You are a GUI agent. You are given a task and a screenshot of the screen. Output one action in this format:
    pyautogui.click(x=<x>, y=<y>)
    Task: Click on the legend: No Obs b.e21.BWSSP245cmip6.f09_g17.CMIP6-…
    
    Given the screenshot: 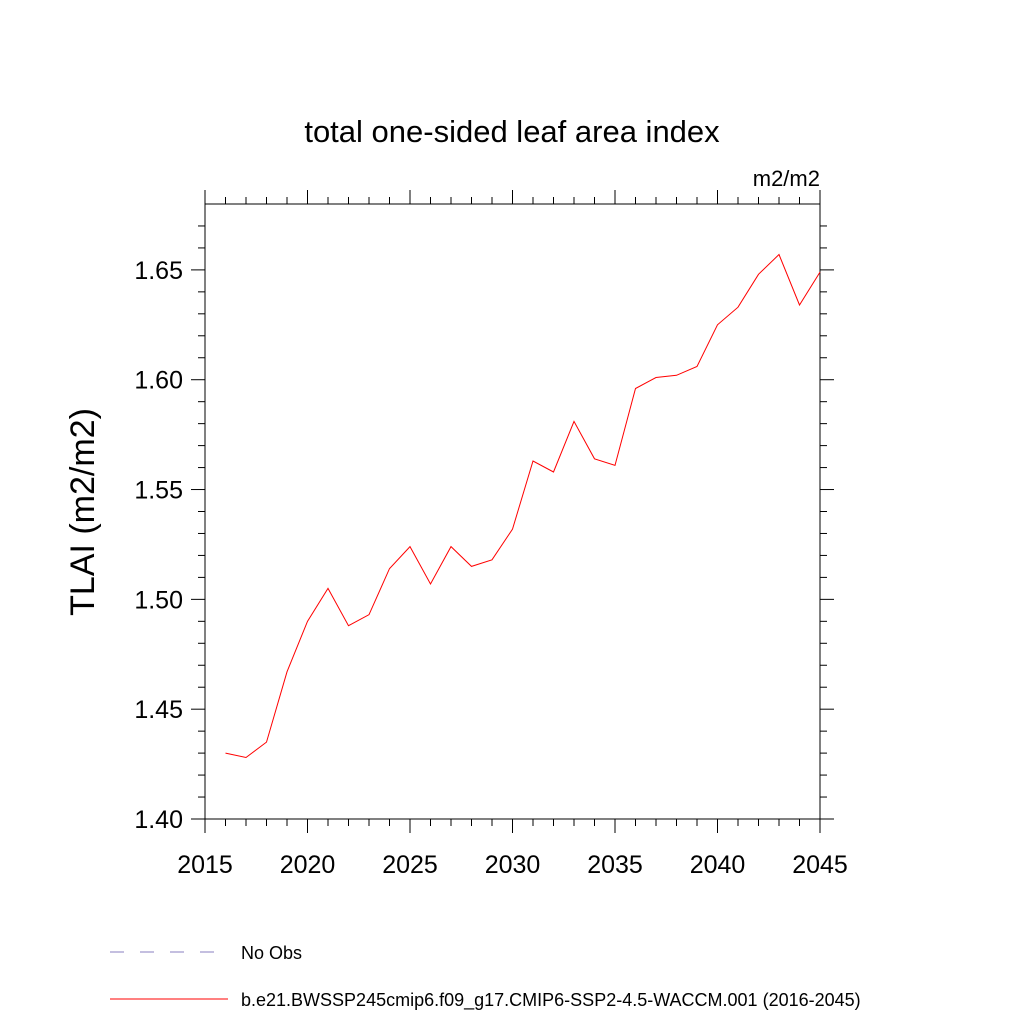 What is the action you would take?
    pyautogui.click(x=485, y=977)
    